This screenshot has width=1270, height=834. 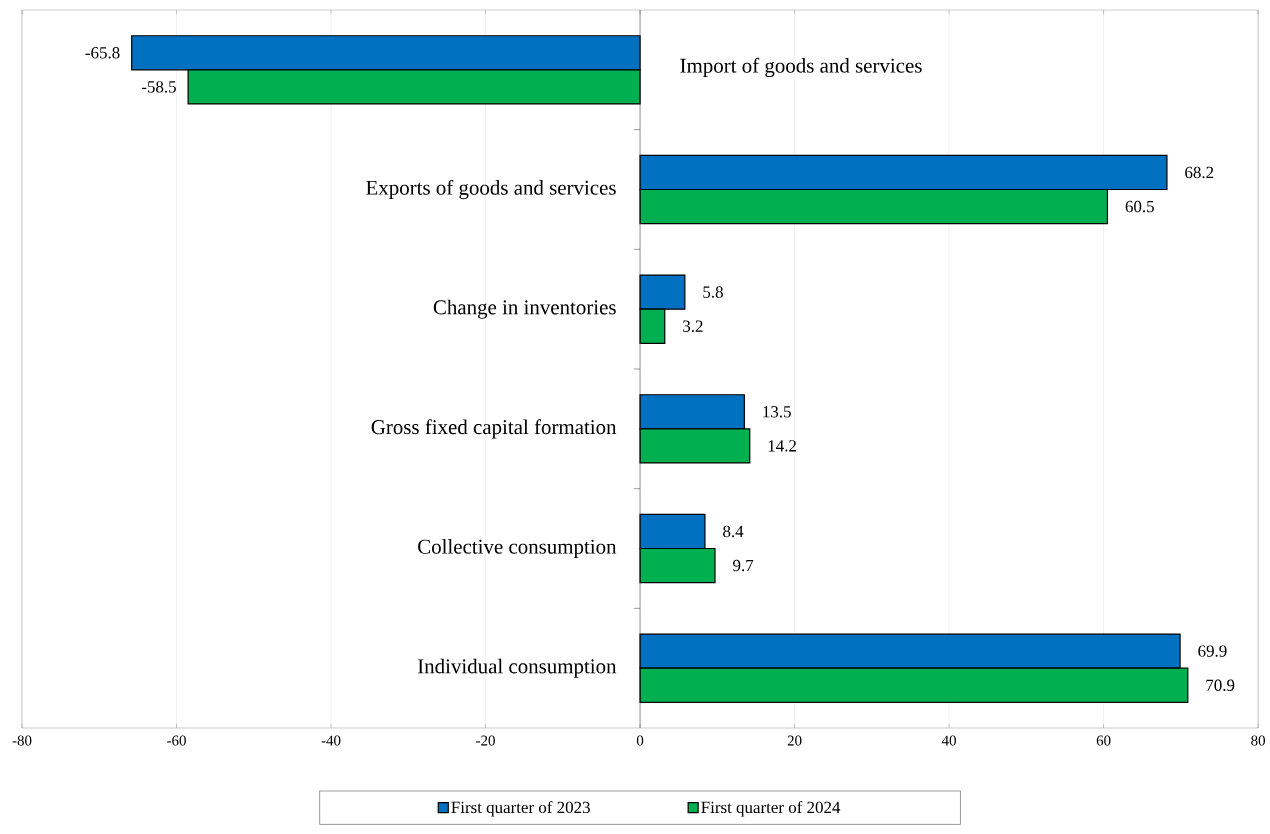 What do you see at coordinates (491, 189) in the screenshot?
I see `y-tick-label: Exports of goods and services` at bounding box center [491, 189].